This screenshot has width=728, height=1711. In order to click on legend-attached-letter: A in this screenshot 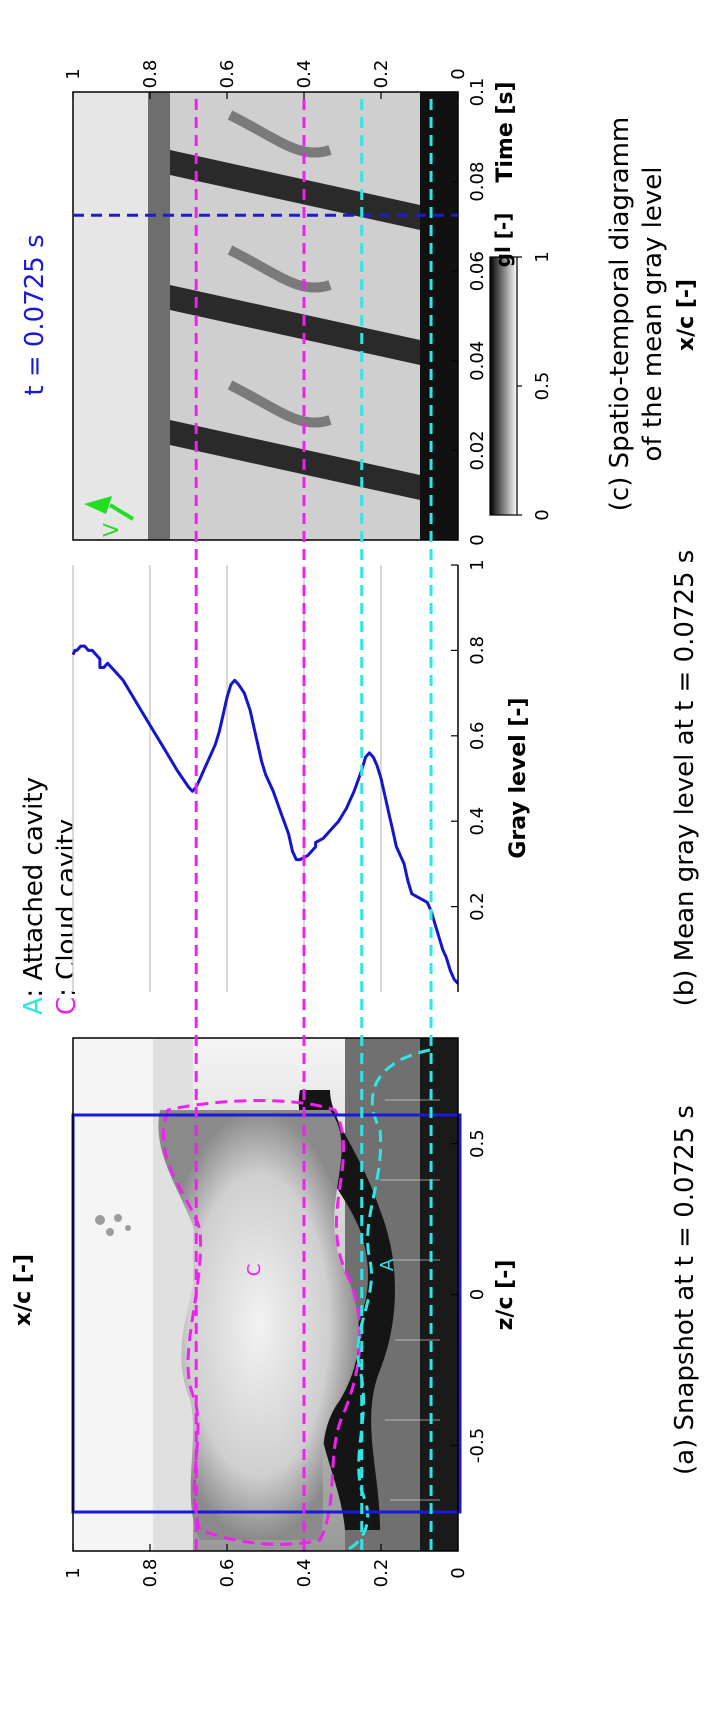, I will do `click(34, 1006)`.